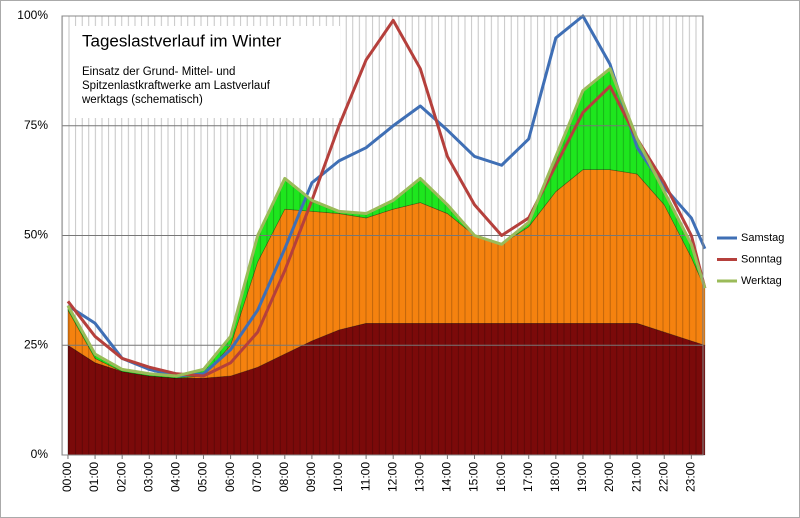  I want to click on x-tick-label: 10:00, so click(338, 477).